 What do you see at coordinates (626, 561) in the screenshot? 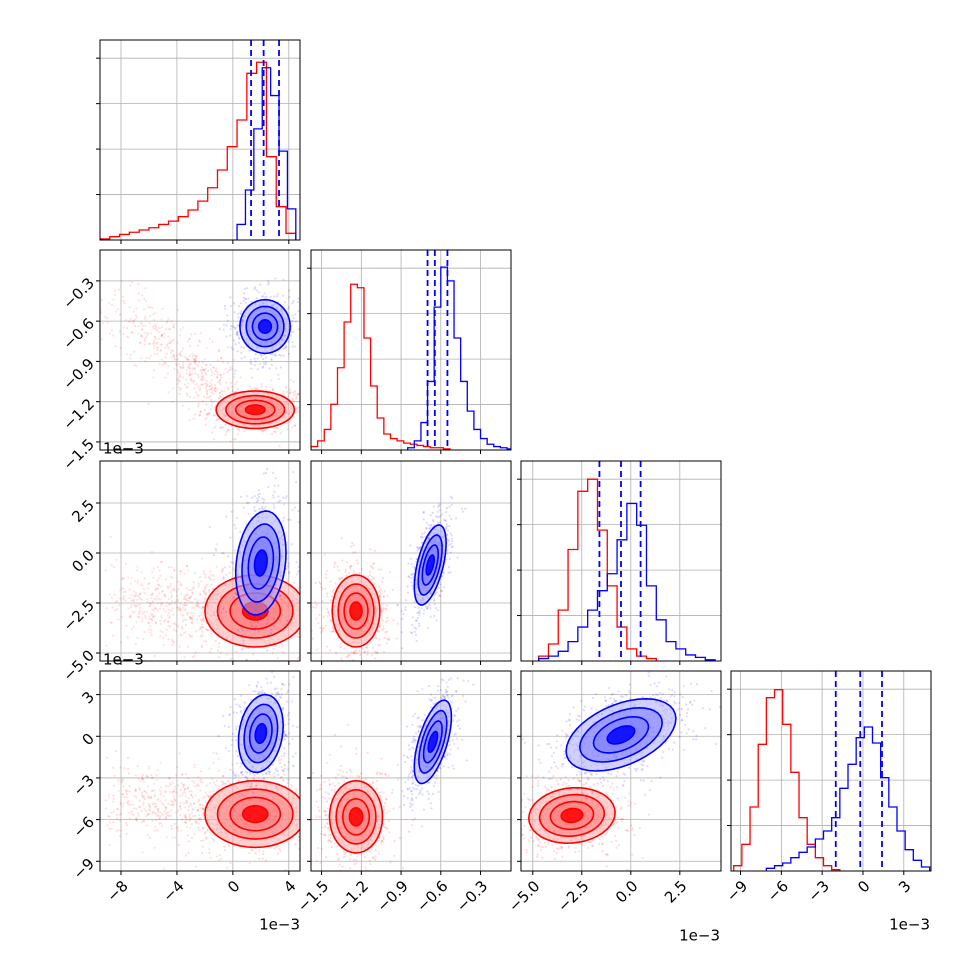
I see `hist-group` at bounding box center [626, 561].